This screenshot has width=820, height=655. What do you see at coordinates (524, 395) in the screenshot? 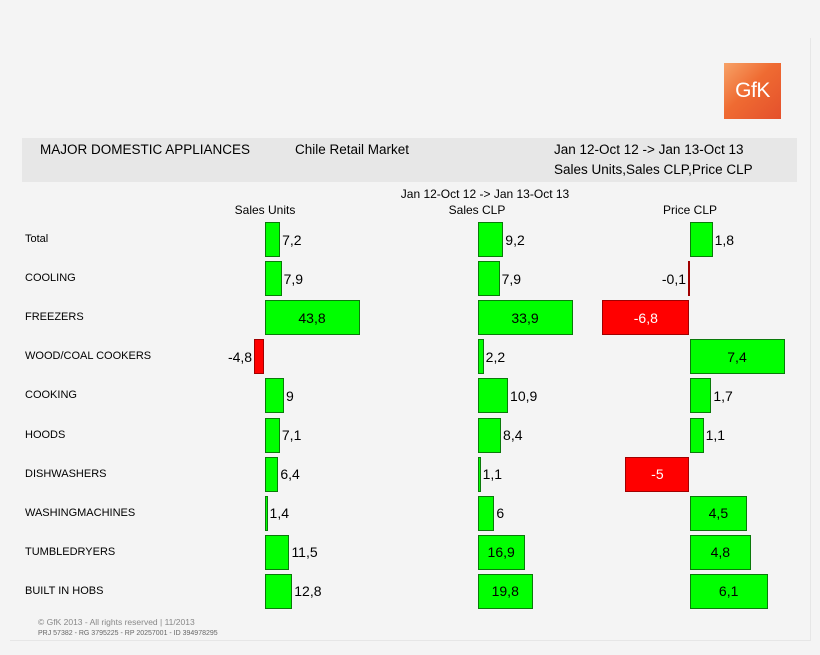
I see `data-label: 10,9` at bounding box center [524, 395].